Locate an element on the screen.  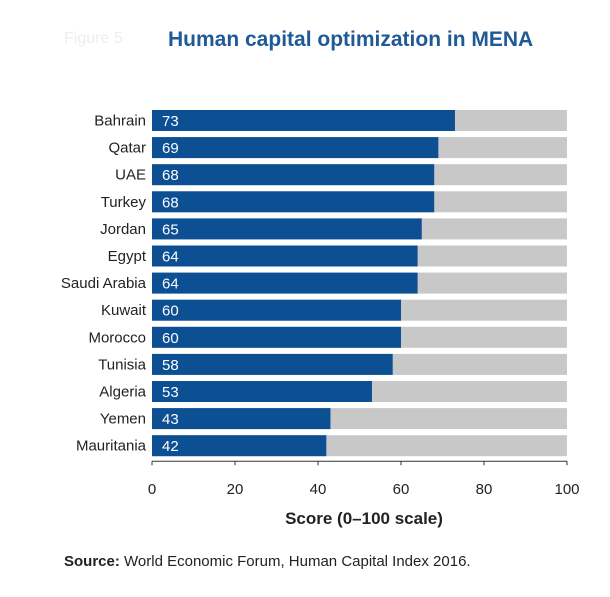
value-label: 42 is located at coordinates (170, 446).